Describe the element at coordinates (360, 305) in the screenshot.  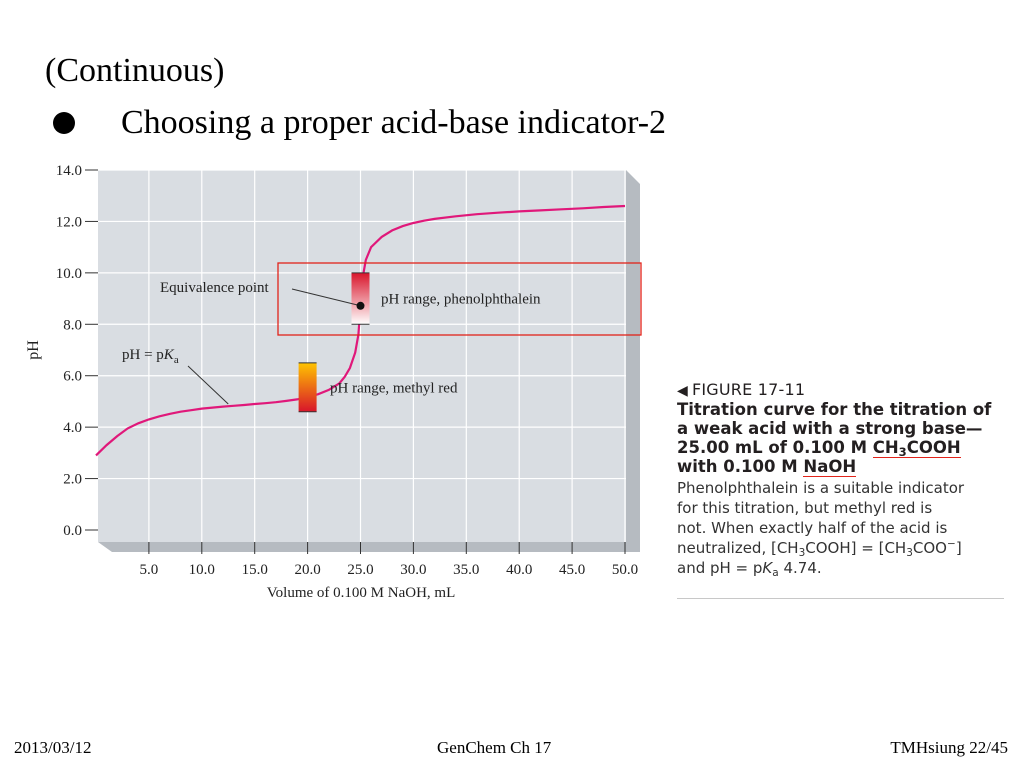
I see `equivalence-point-marker` at that location.